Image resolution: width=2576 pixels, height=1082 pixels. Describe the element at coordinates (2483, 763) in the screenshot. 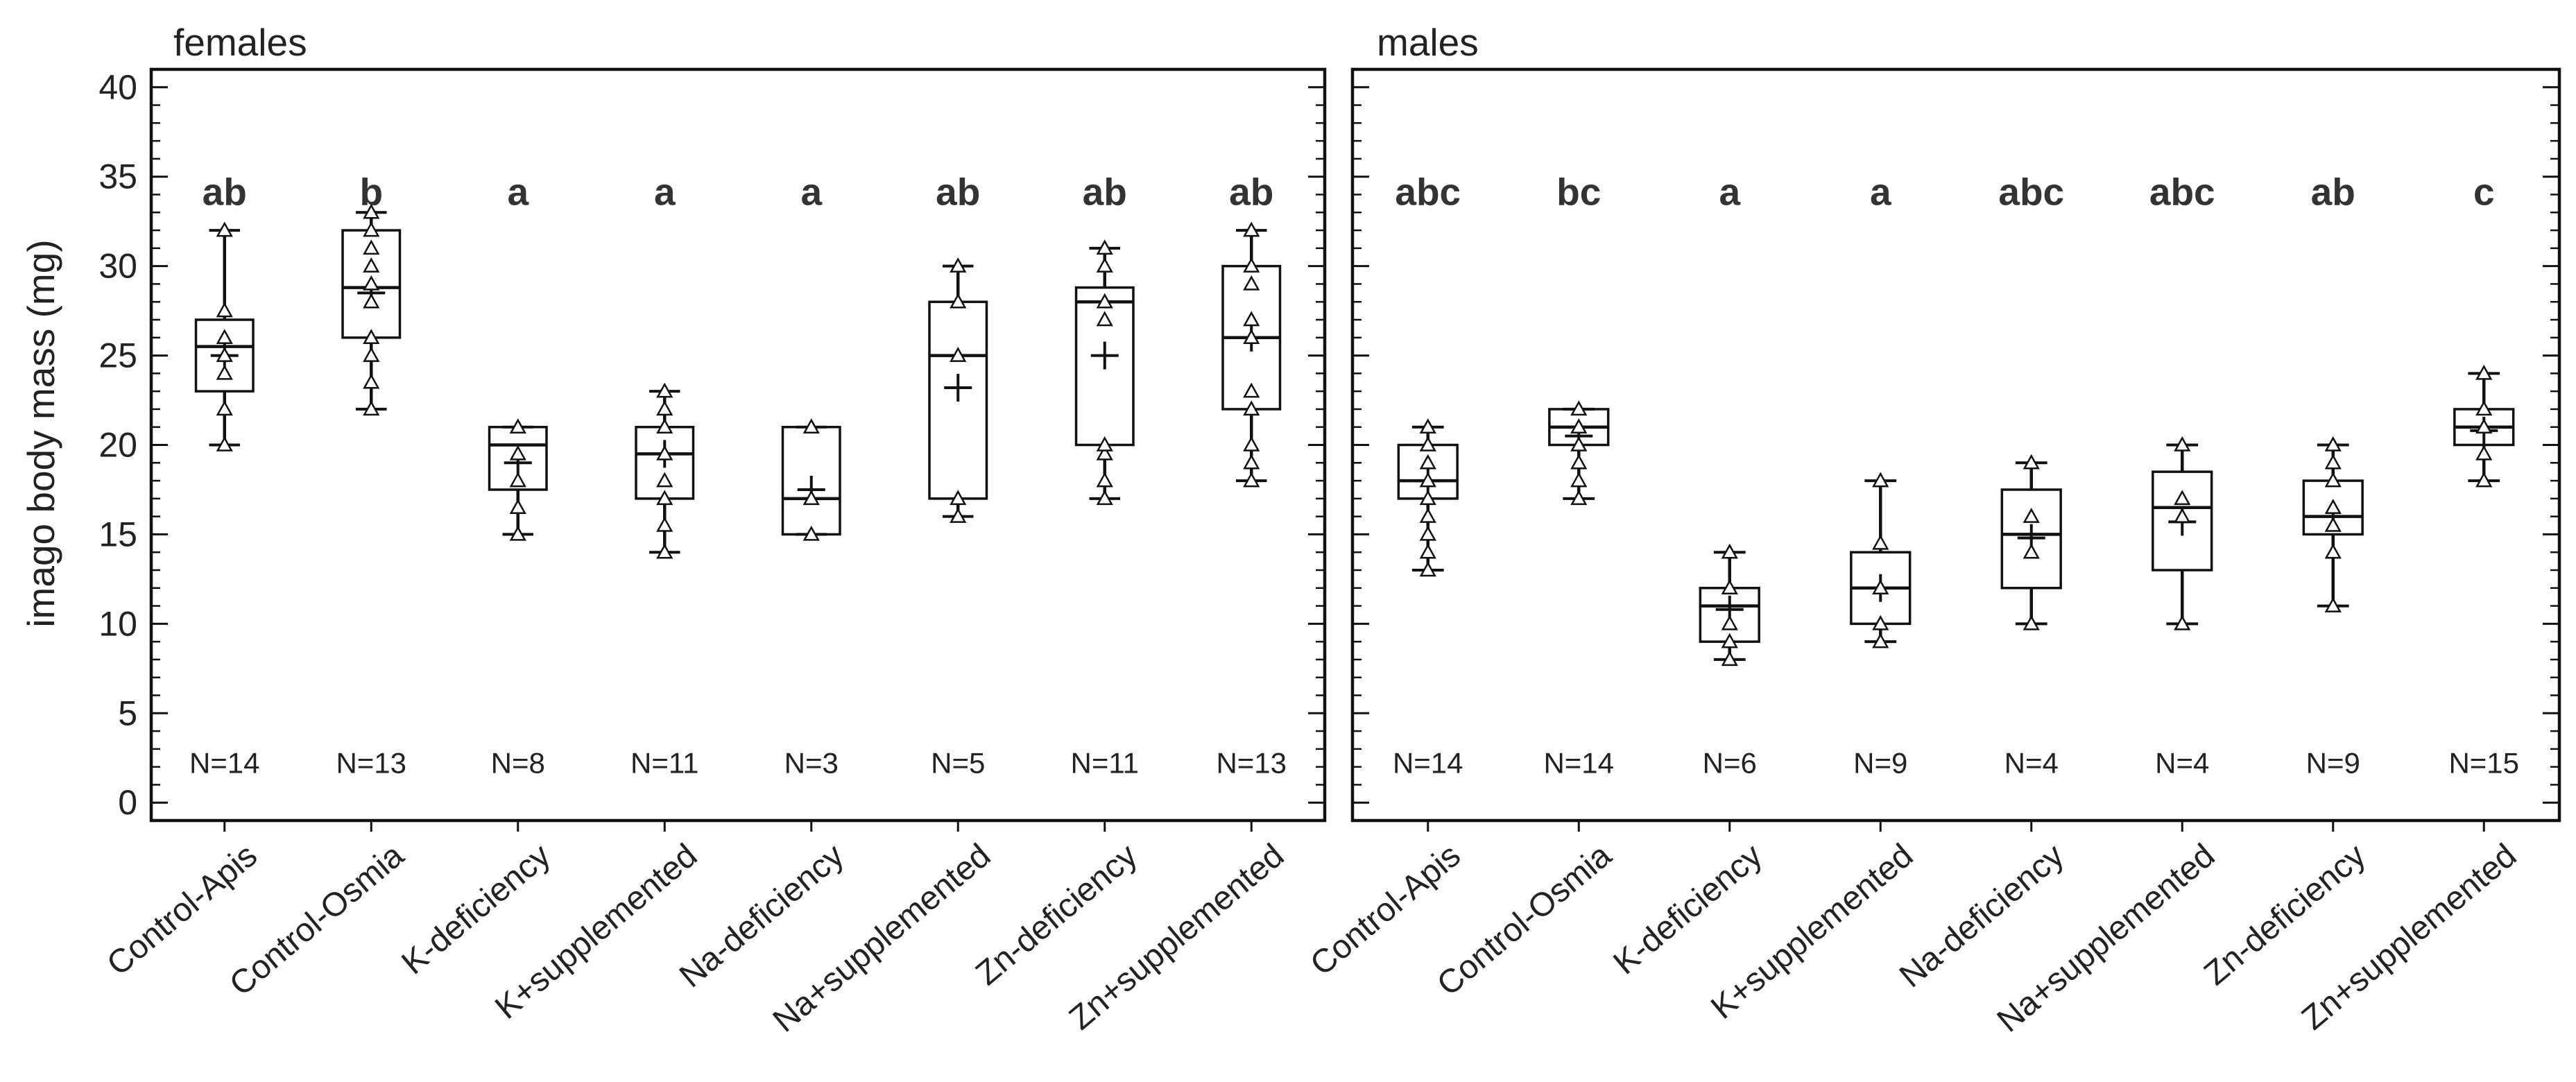

I see `sample-size-label: N=15` at that location.